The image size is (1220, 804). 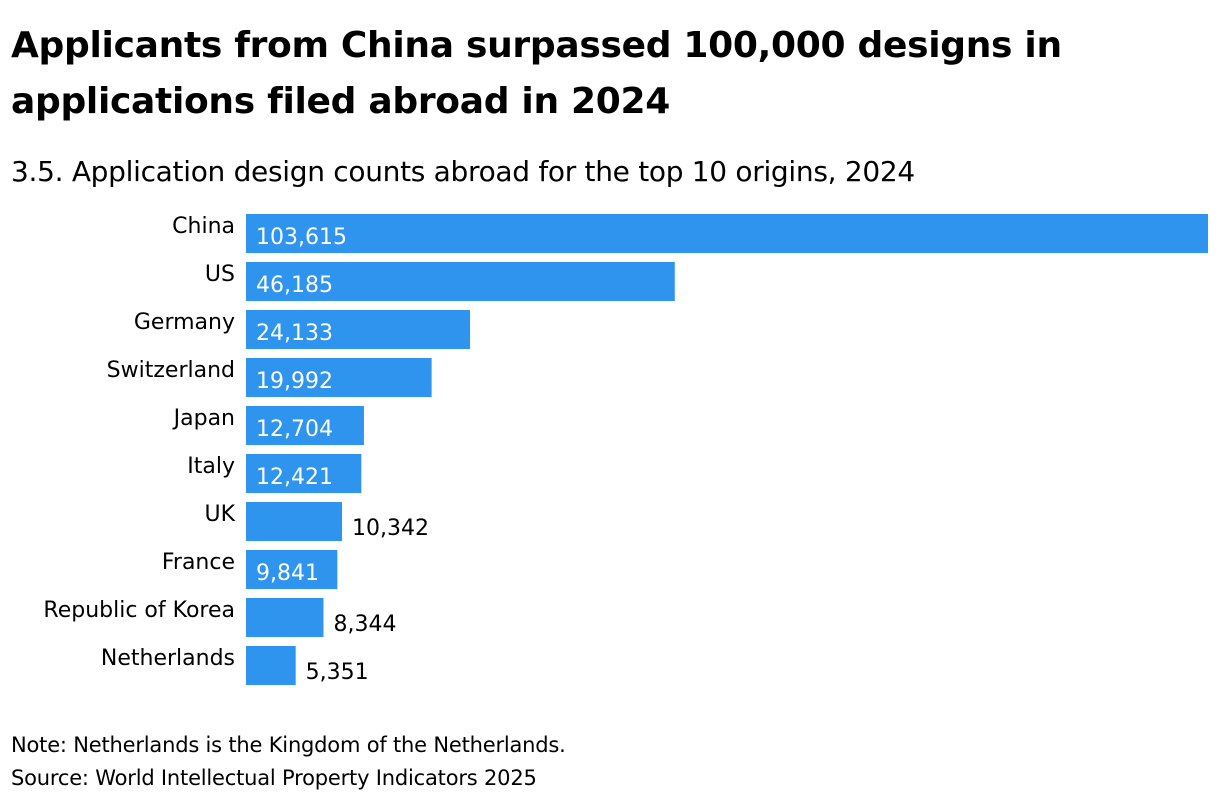 I want to click on category-label-uk: UK, so click(x=219, y=514).